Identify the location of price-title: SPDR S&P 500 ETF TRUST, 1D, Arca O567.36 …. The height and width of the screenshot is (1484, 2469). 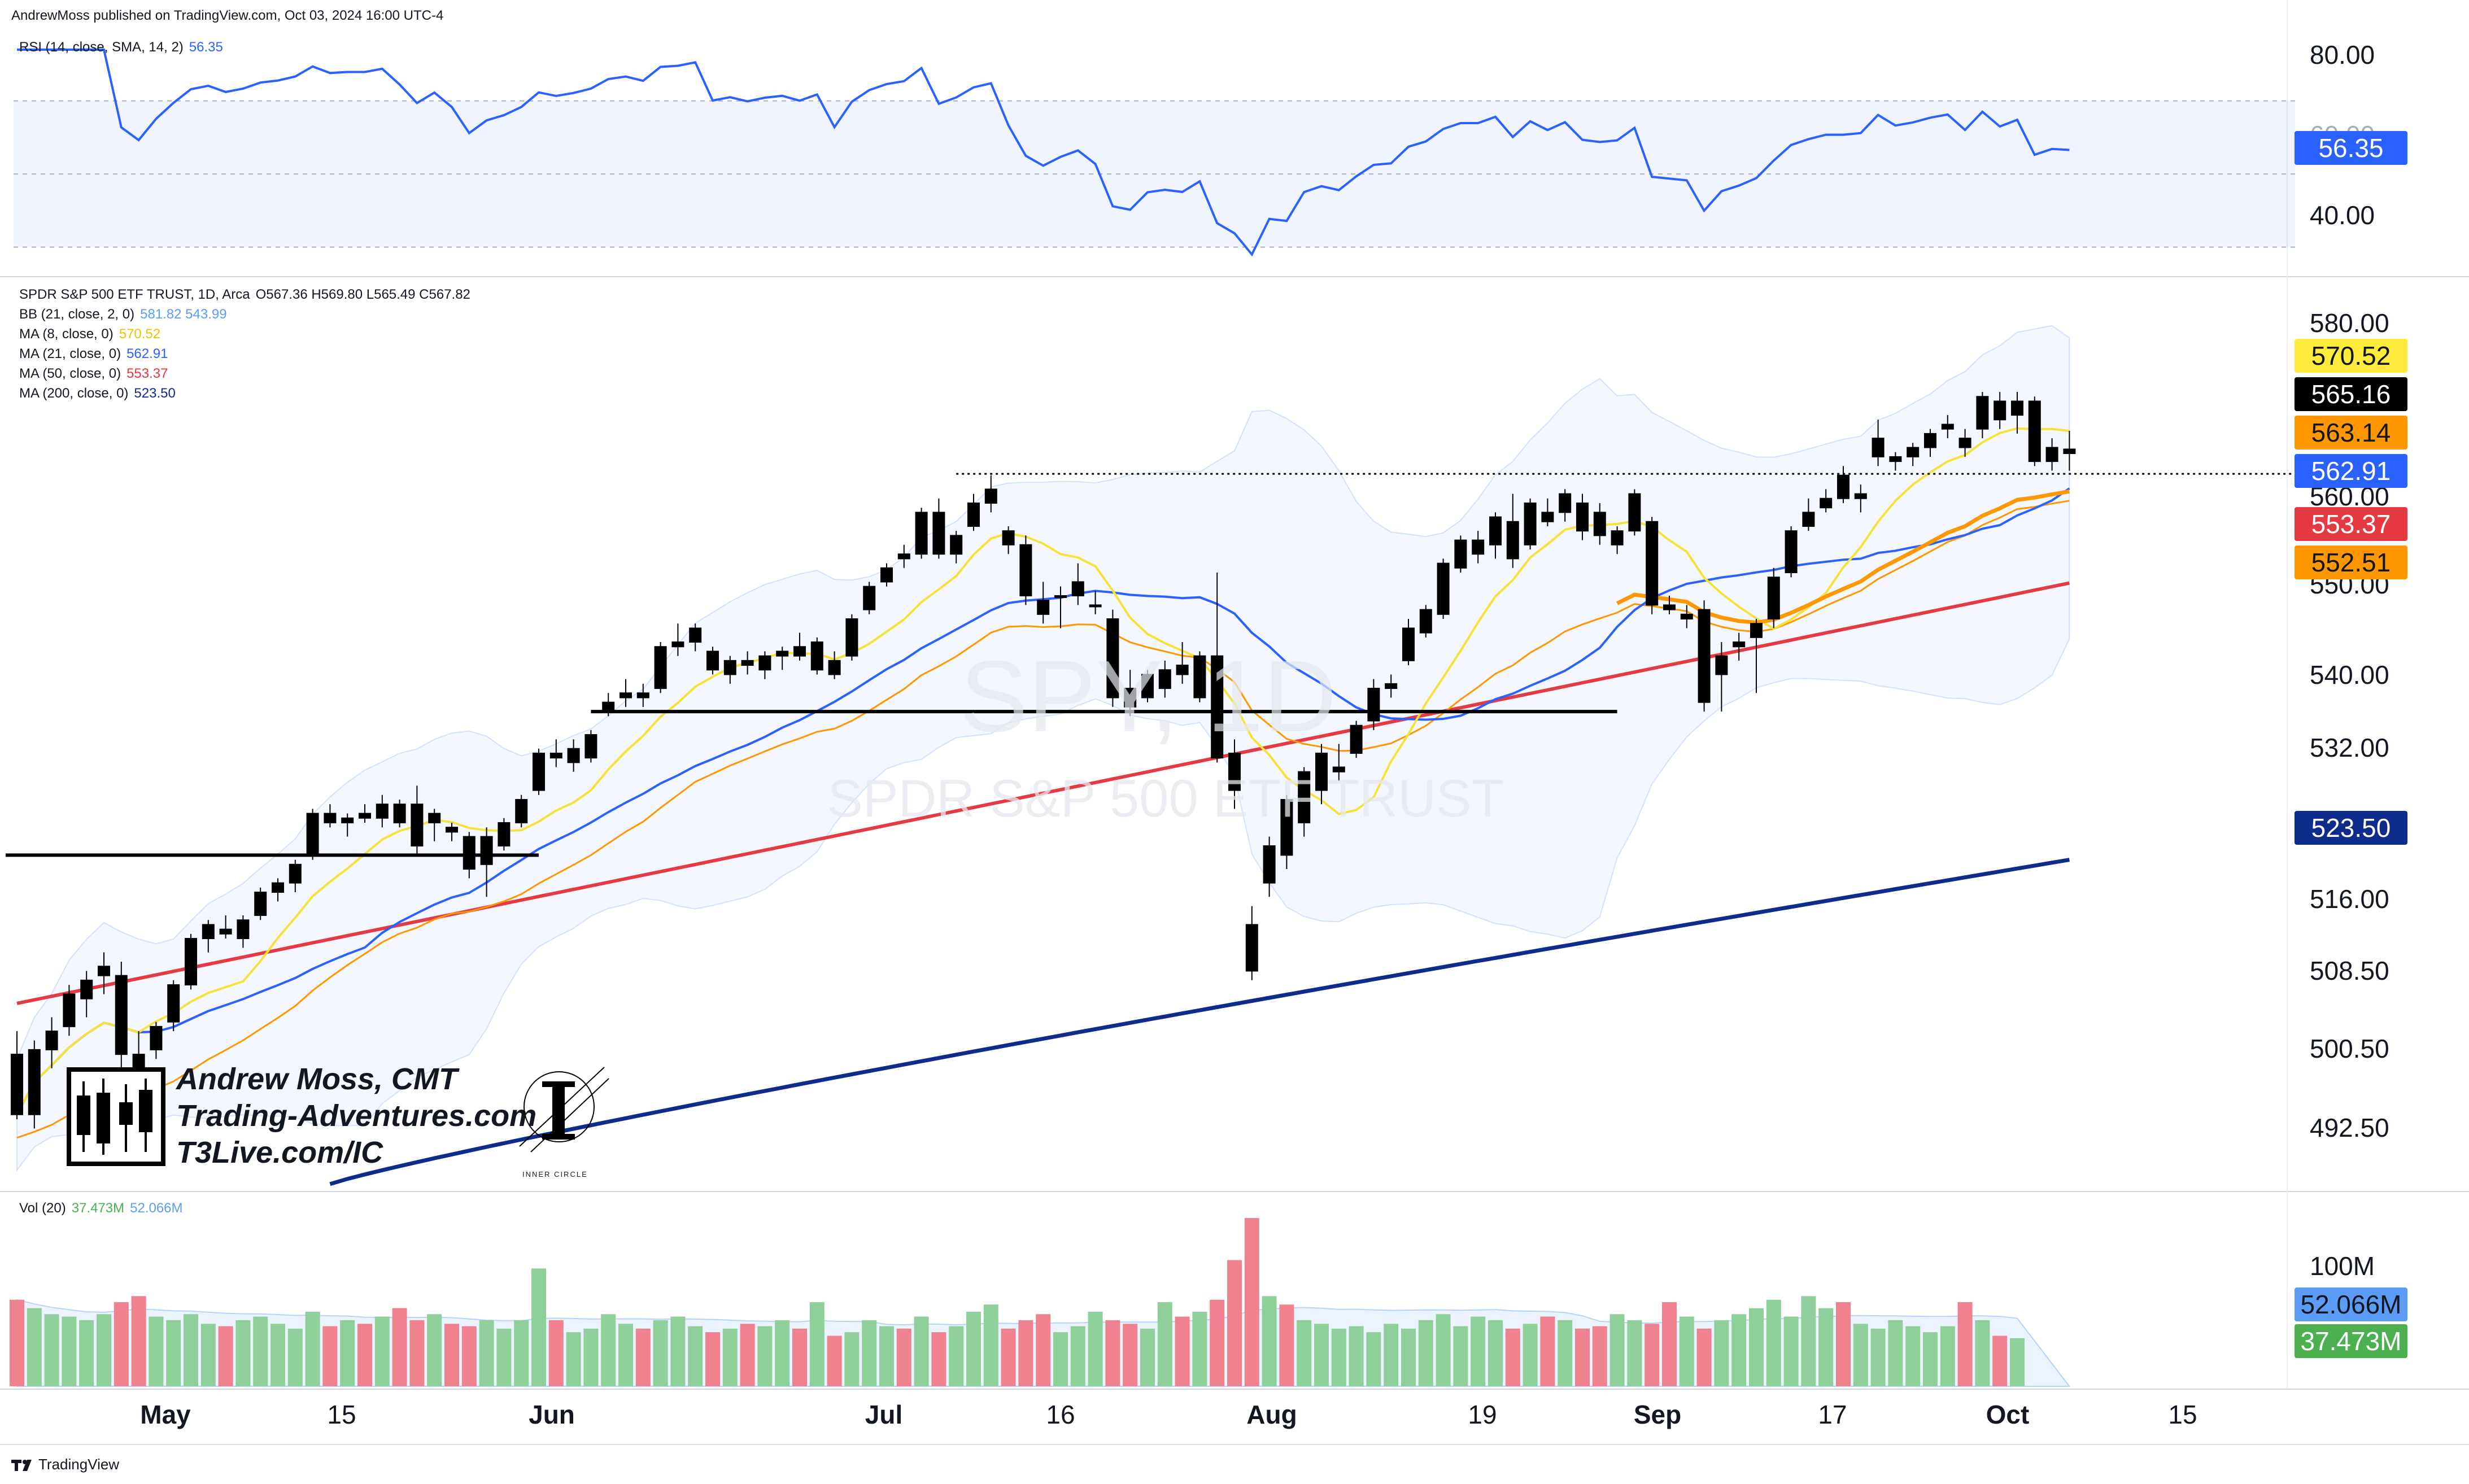
(244, 295).